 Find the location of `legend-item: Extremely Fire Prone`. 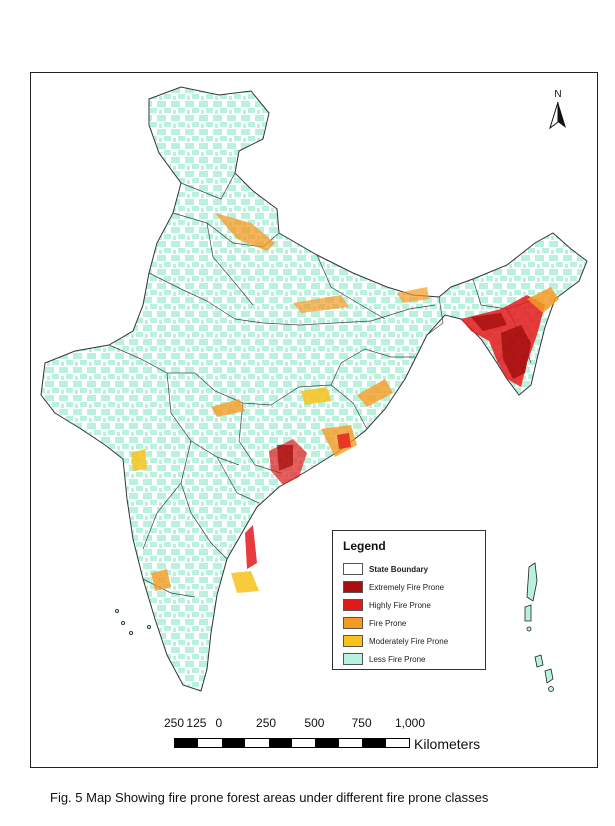

legend-item: Extremely Fire Prone is located at coordinates (414, 587).